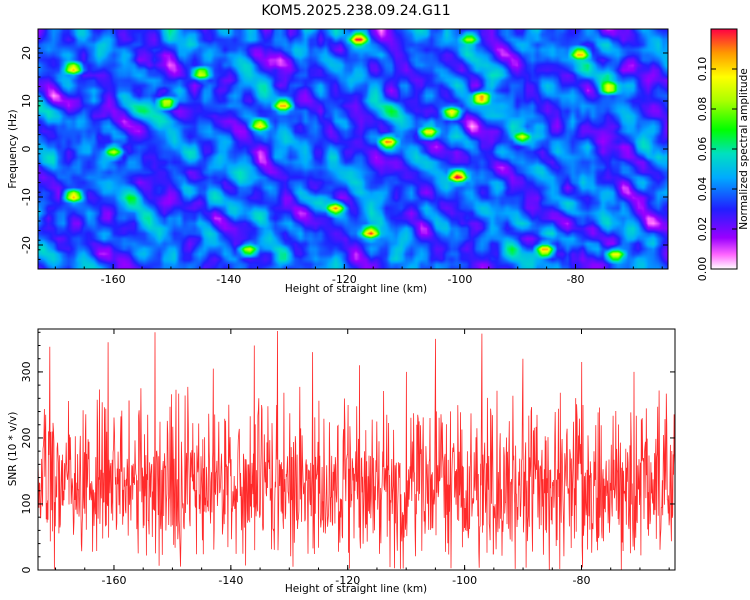 The height and width of the screenshot is (600, 750). Describe the element at coordinates (347, 580) in the screenshot. I see `snr-x-tick-label-2: -120` at that location.